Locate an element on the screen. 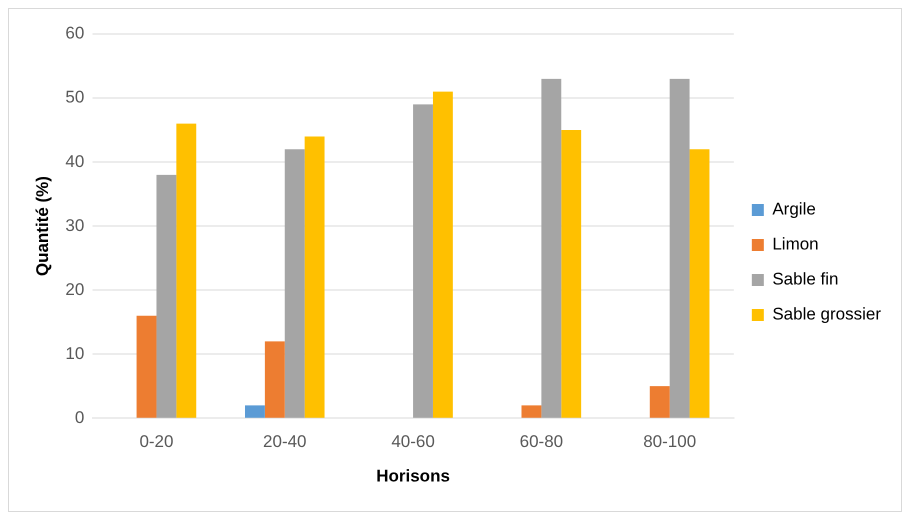 The image size is (910, 520). x-axis-title: Horisons is located at coordinates (413, 476).